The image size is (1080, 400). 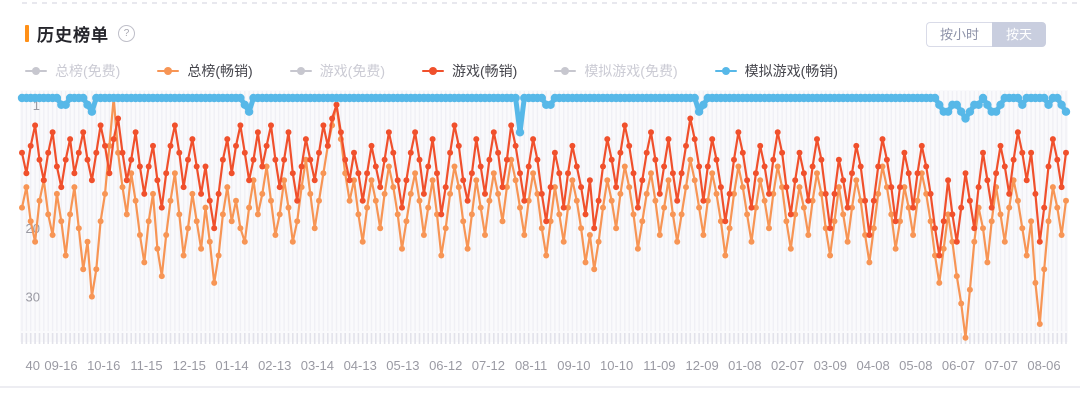 I want to click on x-axis-label: 12-09, so click(x=701, y=365).